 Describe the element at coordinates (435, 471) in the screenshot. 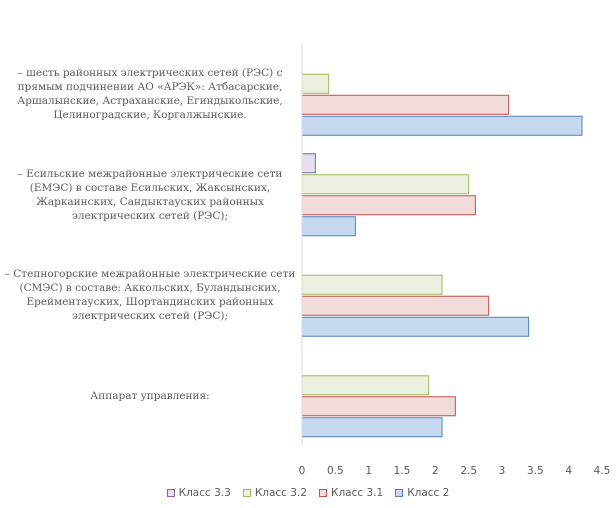

I see `x-tick-label: 2` at that location.